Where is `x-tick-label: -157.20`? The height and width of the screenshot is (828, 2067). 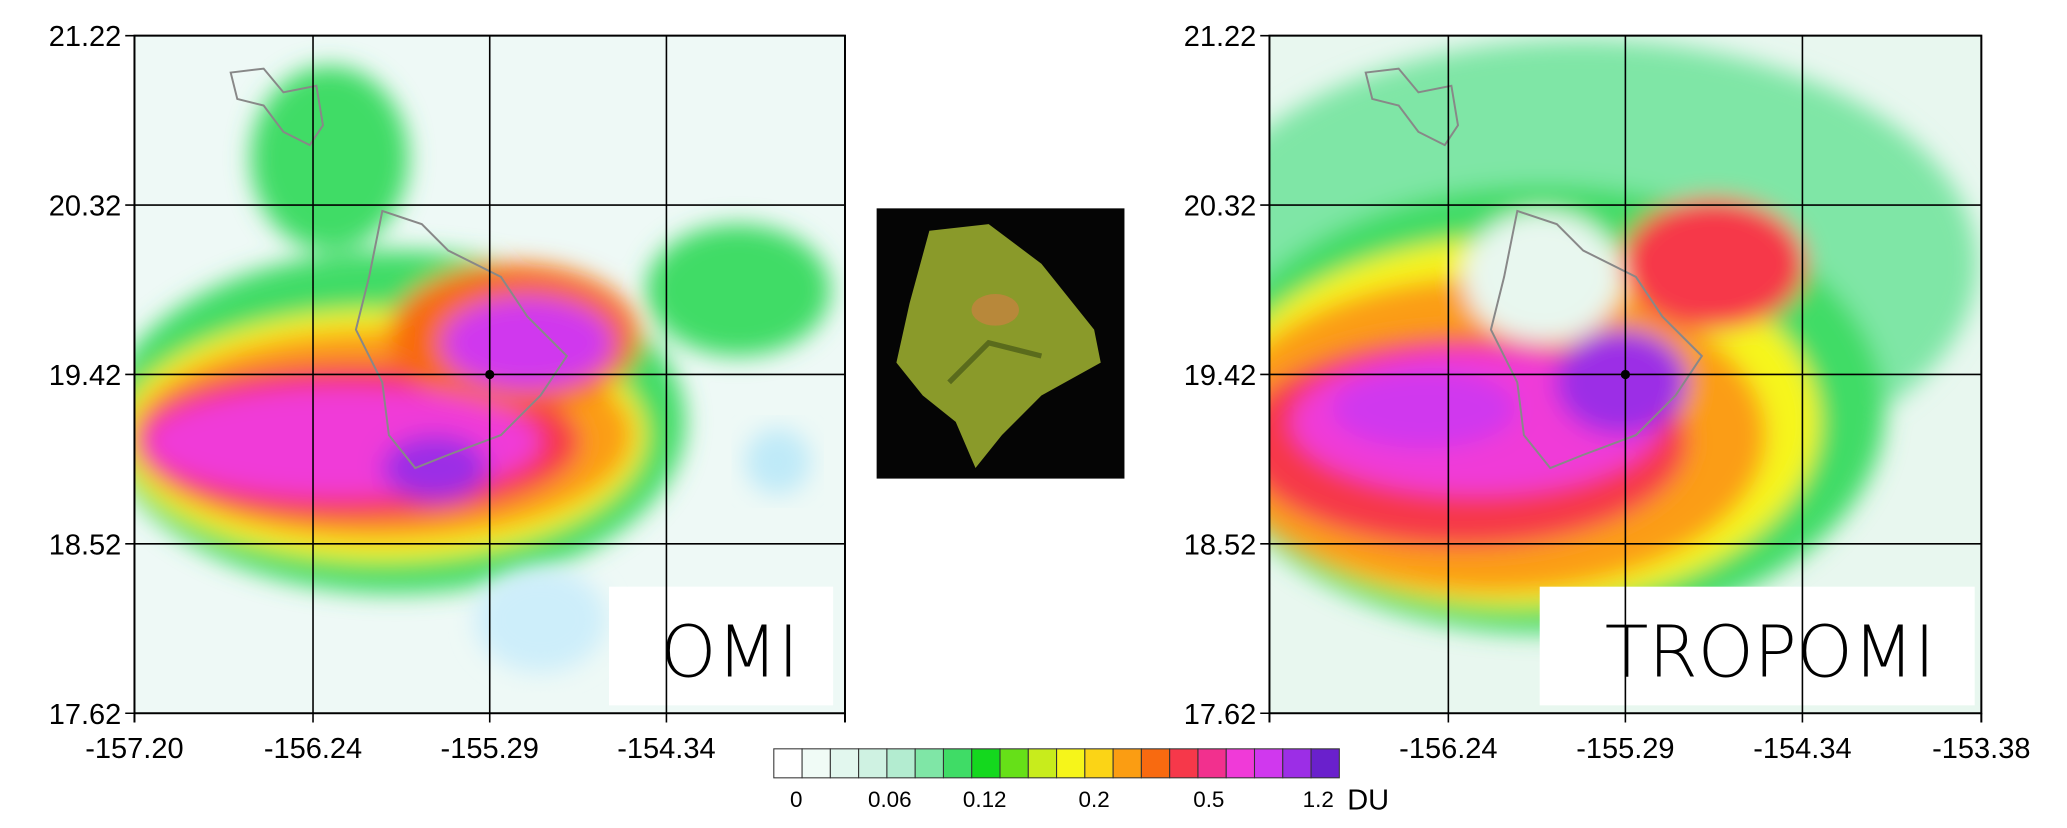 x-tick-label: -157.20 is located at coordinates (134, 749).